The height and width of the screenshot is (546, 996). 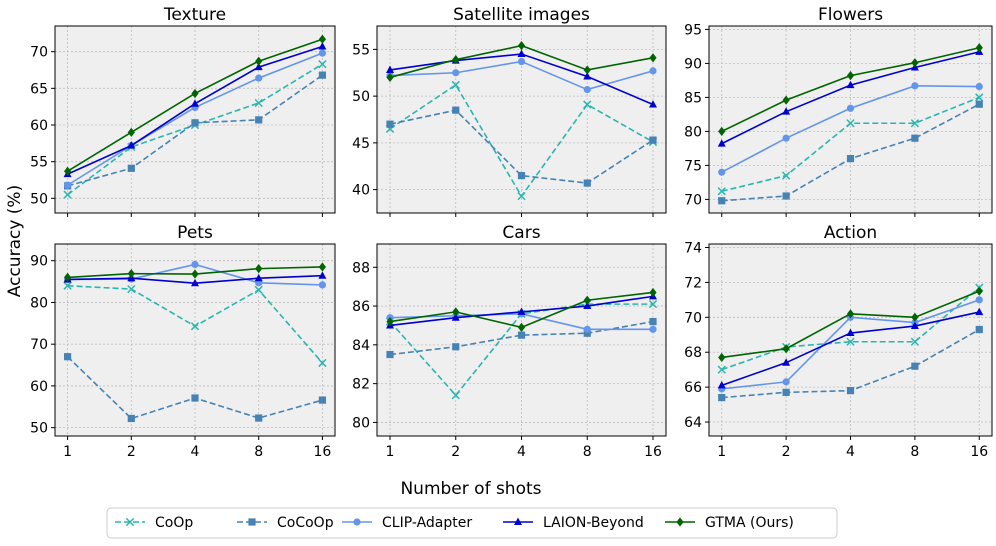 I want to click on y-tick-label: 68, so click(x=693, y=353).